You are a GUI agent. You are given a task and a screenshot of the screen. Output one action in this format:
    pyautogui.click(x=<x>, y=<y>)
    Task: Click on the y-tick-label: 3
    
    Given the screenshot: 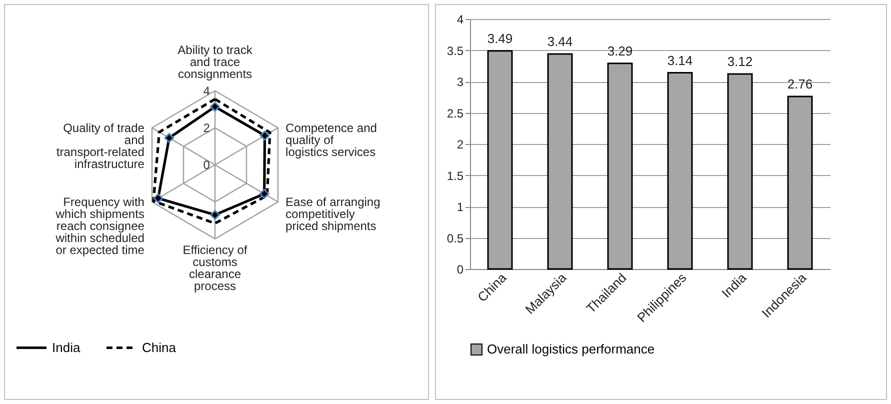 What is the action you would take?
    pyautogui.click(x=460, y=82)
    